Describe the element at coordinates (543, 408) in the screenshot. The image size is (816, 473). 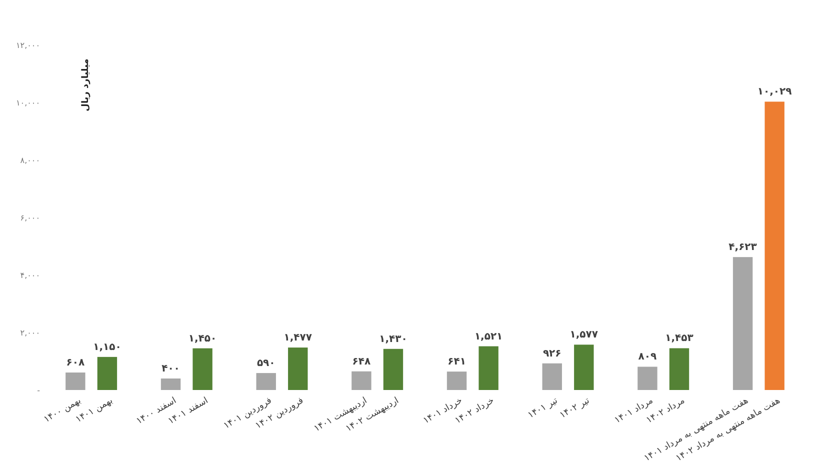
I see `x-tick-label: تیر ۱۴۰۱` at that location.